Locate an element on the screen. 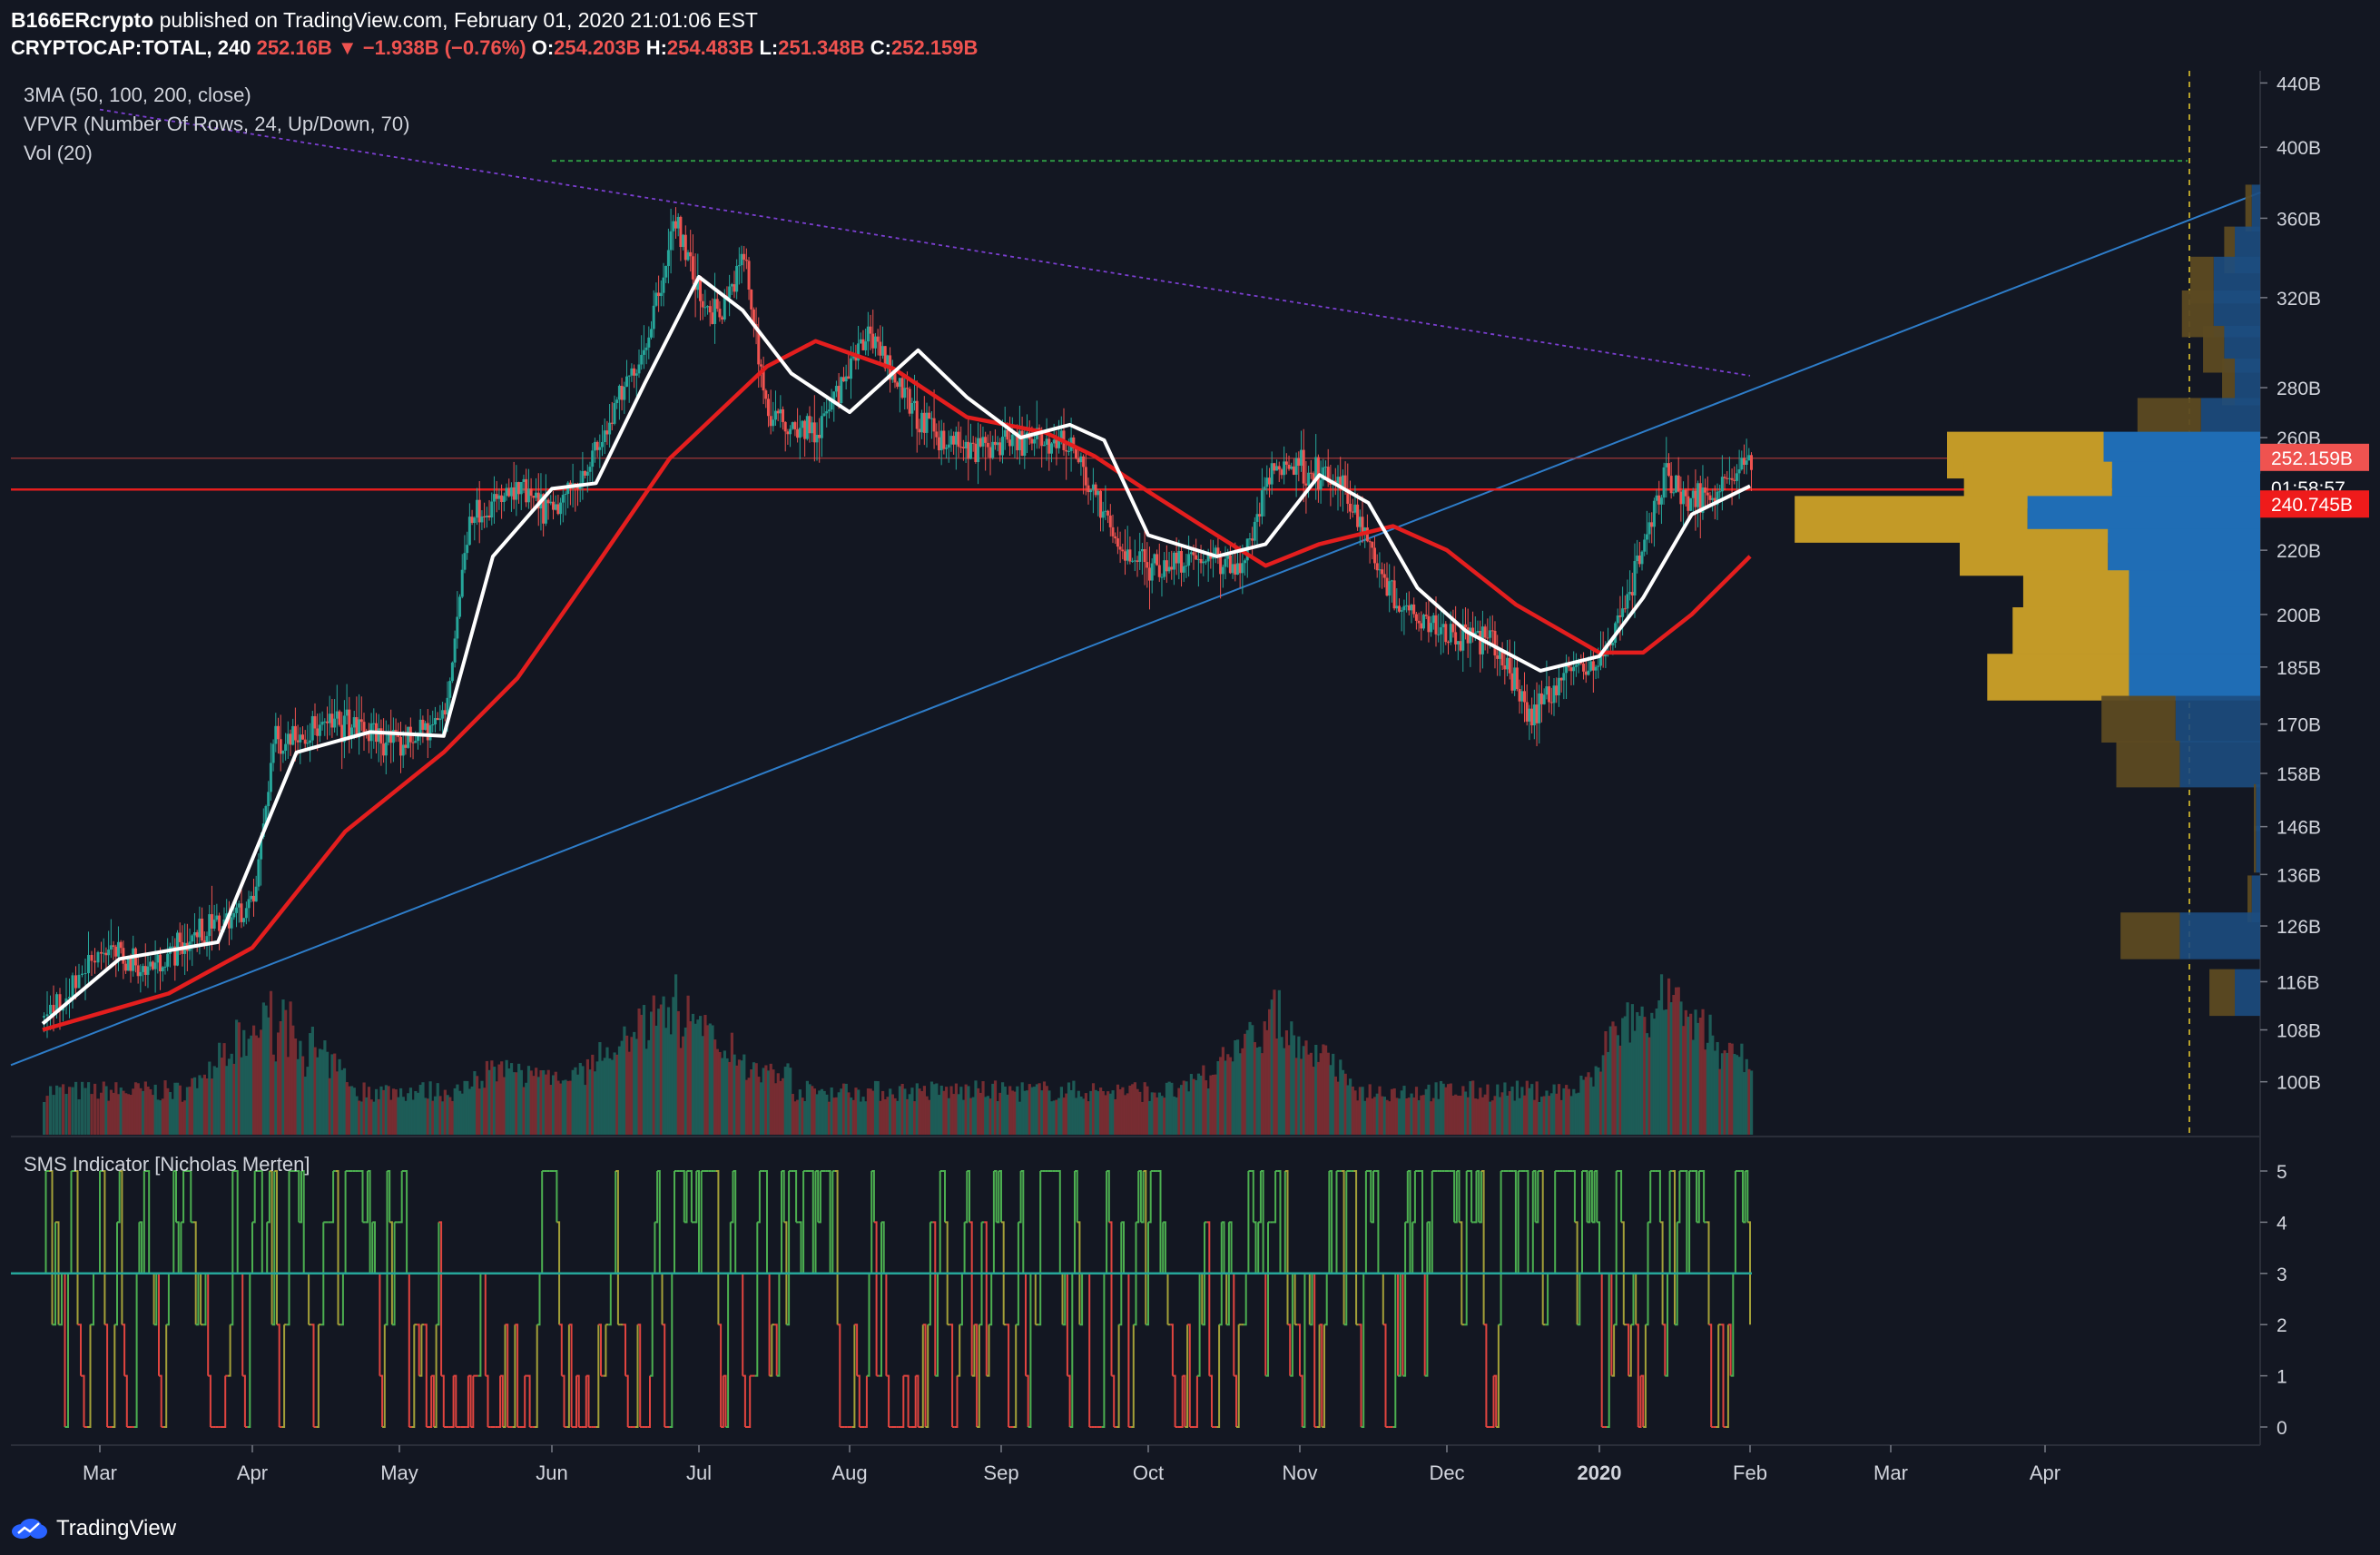  legend-ma: 3MA (50, 100, 200, close) is located at coordinates (137, 95).